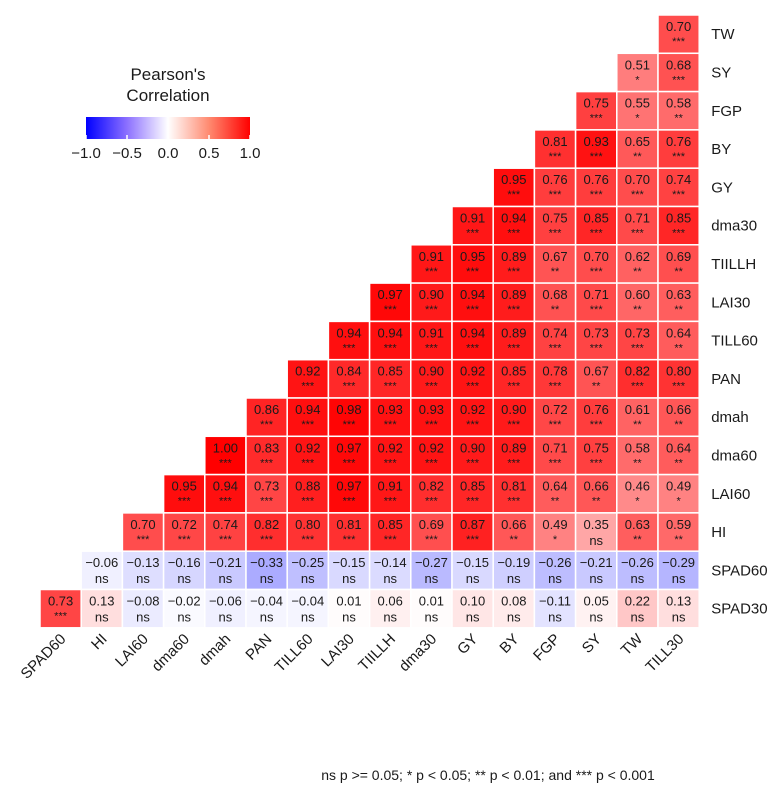 The image size is (783, 796). Describe the element at coordinates (348, 486) in the screenshot. I see `cell-value-label: 0.97` at that location.